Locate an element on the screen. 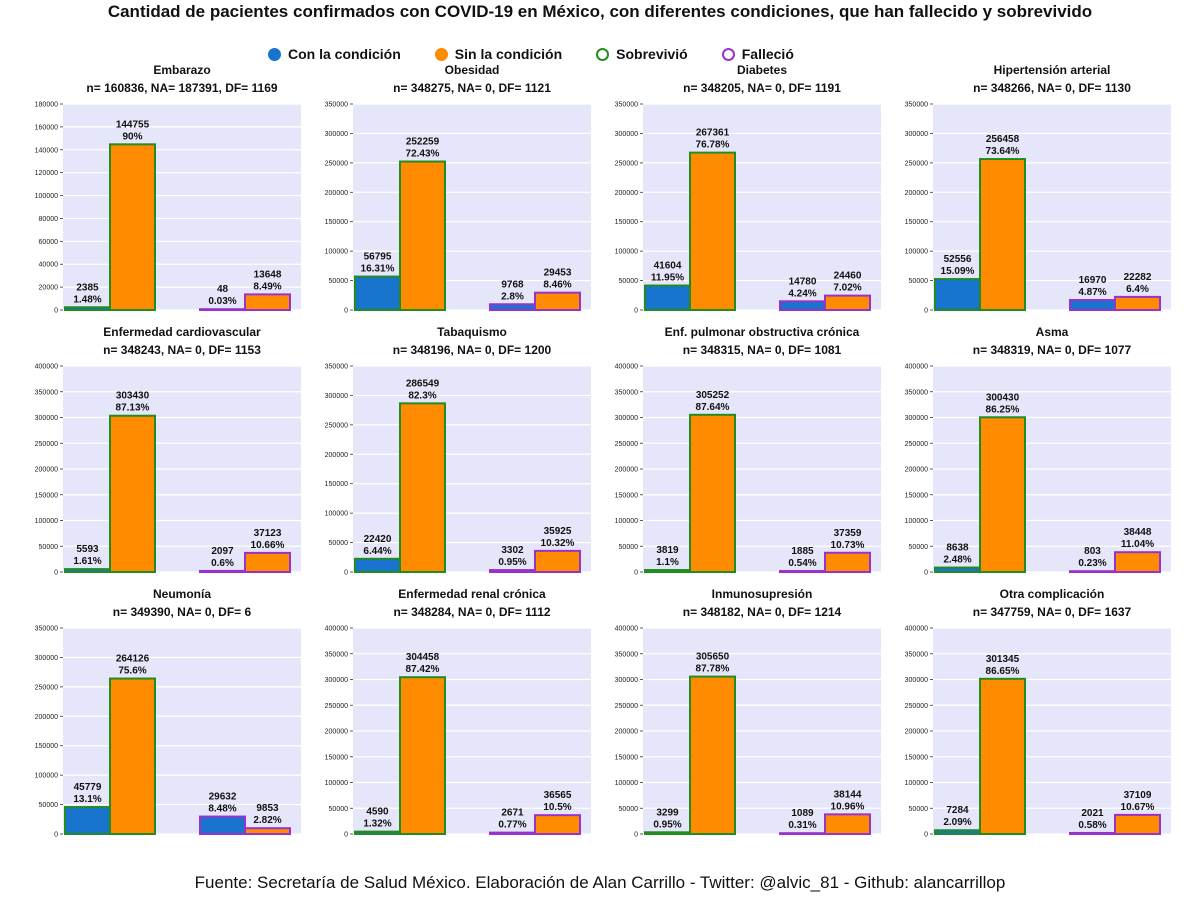 The image size is (1200, 900). bar-percent-label: 87.78% is located at coordinates (713, 669).